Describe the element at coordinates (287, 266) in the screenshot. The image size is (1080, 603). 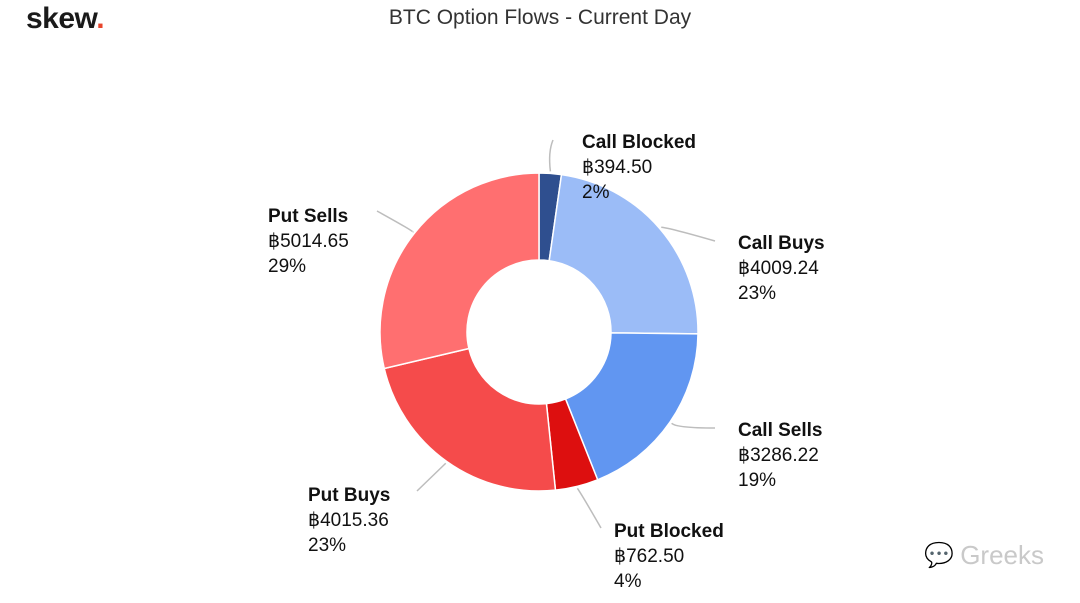
I see `label-put-sells-percent: 29%` at that location.